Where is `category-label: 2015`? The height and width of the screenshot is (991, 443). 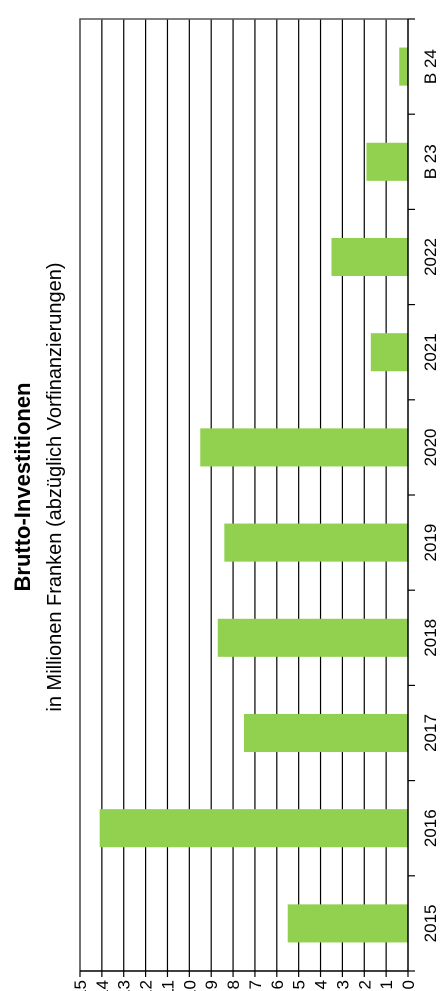
category-label: 2015 is located at coordinates (430, 923).